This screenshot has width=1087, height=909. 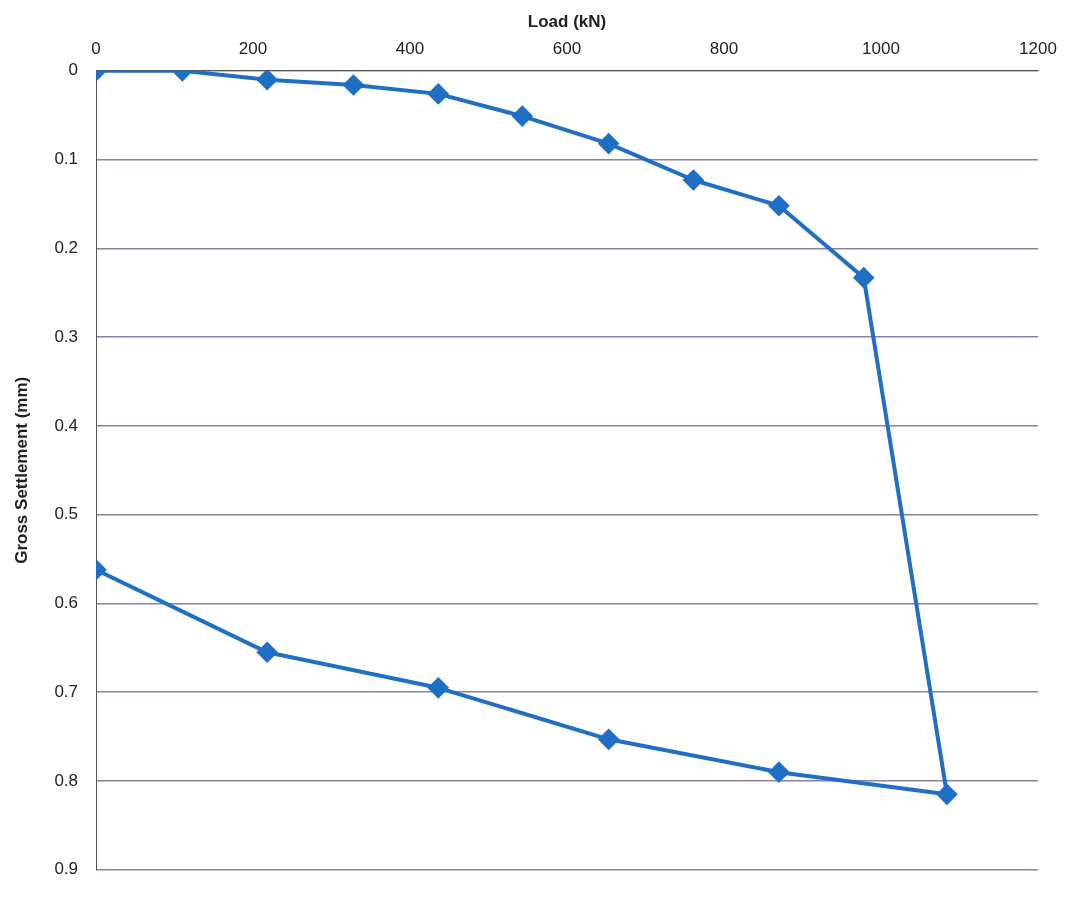 I want to click on x-tick-label: 400, so click(x=410, y=49).